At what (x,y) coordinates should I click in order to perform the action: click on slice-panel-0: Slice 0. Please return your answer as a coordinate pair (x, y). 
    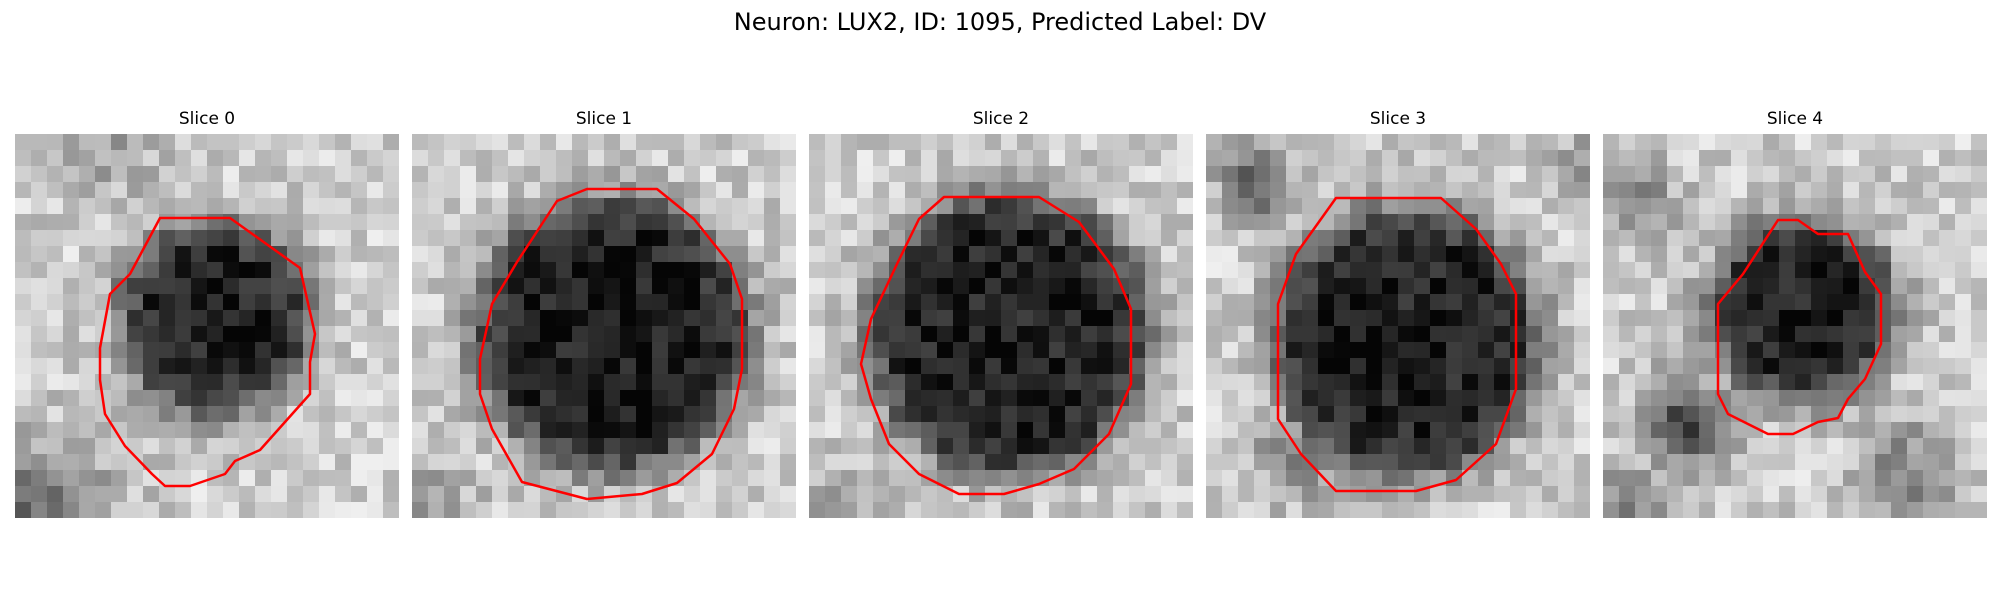
    Looking at the image, I should click on (207, 314).